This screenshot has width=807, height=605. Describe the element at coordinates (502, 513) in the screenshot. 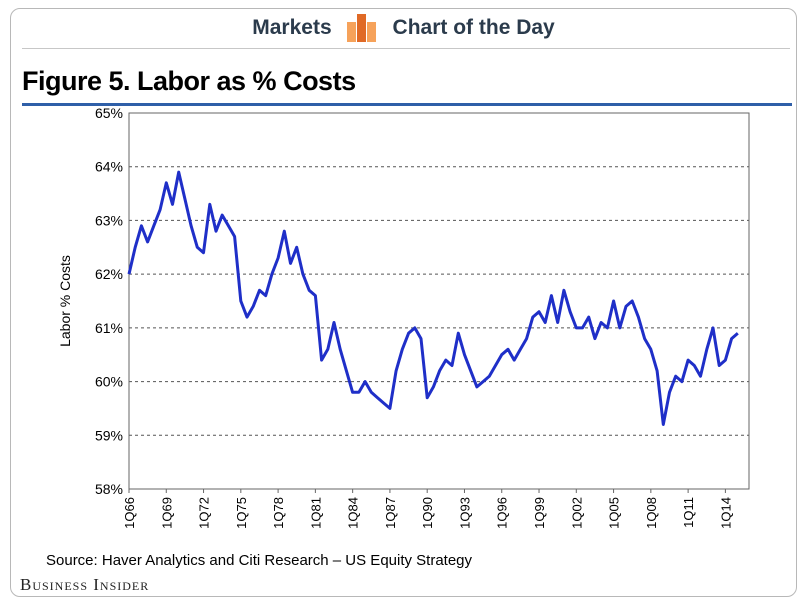

I see `x-tick-label: 1Q96` at that location.